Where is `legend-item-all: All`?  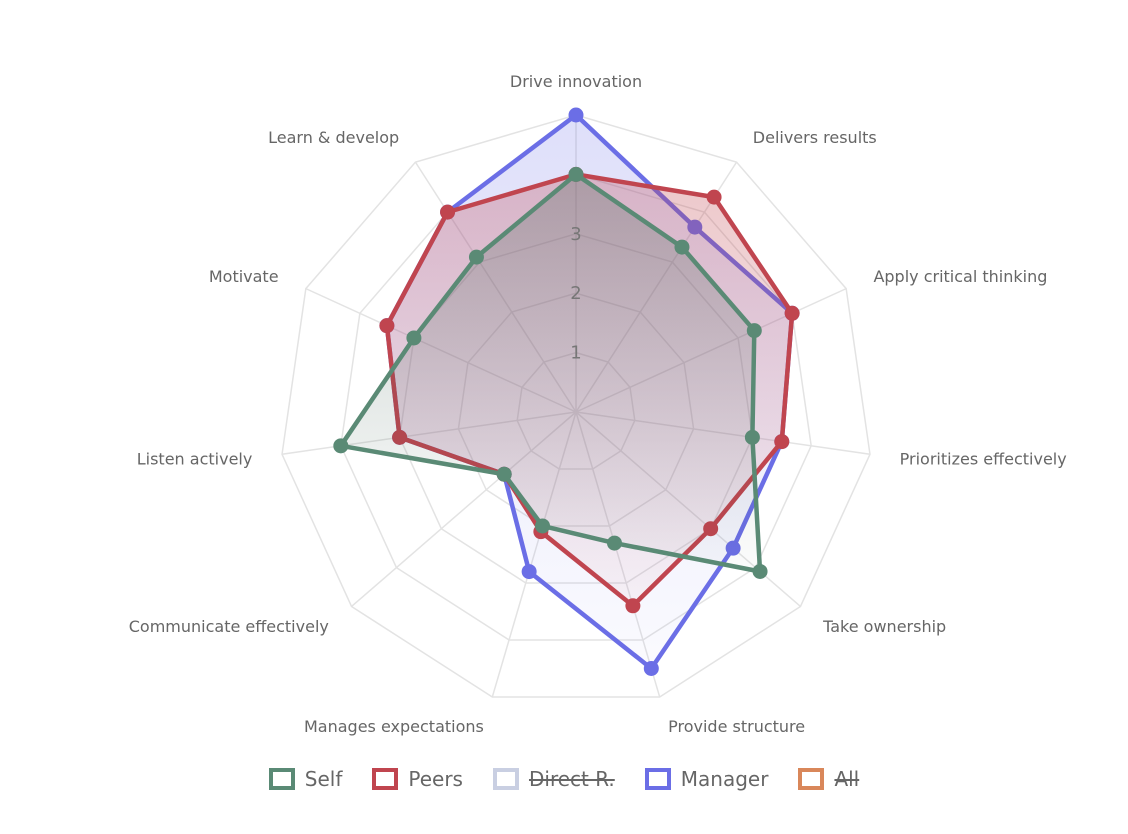
legend-item-all: All is located at coordinates (828, 779).